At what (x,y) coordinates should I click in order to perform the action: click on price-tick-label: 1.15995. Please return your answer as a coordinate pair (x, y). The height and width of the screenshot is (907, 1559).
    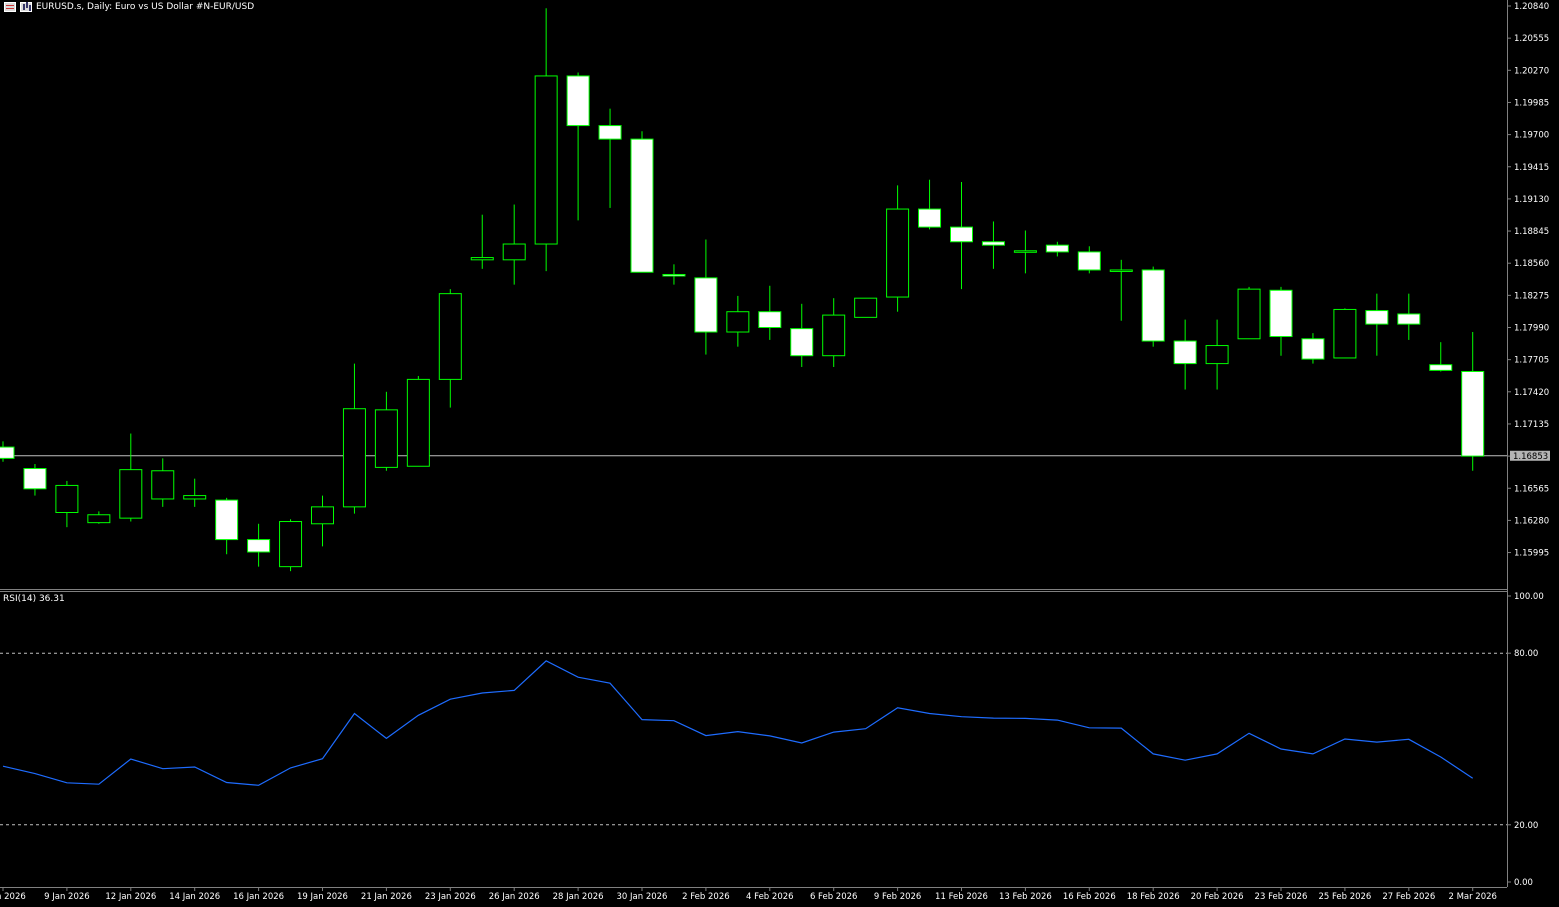
    Looking at the image, I should click on (1531, 554).